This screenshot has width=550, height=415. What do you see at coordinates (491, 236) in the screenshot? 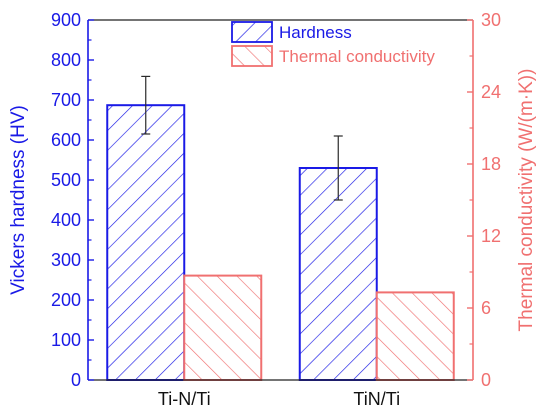
I see `right-tick-label: 12` at bounding box center [491, 236].